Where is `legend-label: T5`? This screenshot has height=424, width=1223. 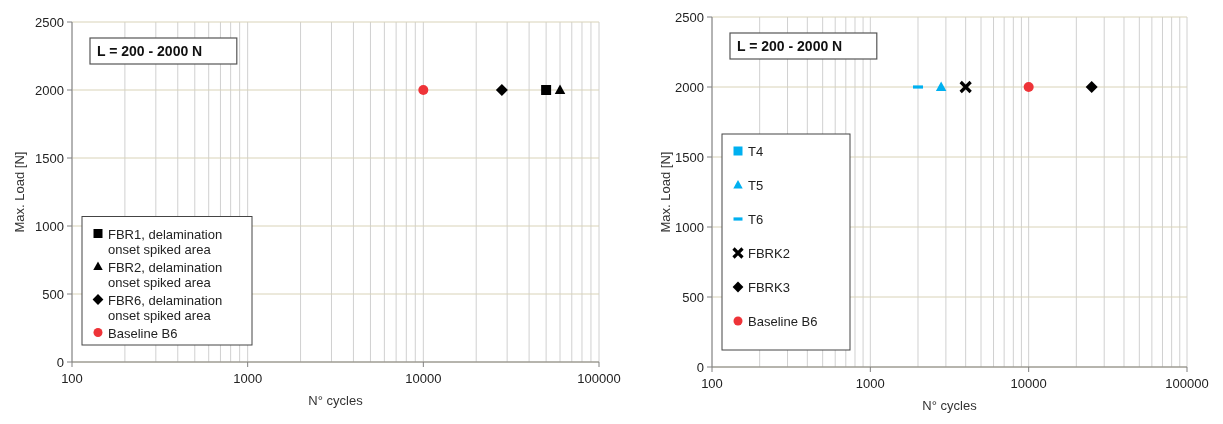 legend-label: T5 is located at coordinates (756, 185).